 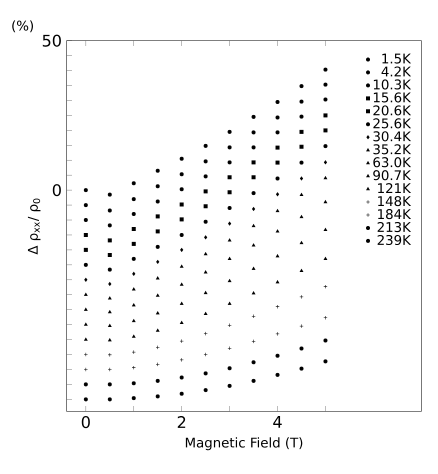 I want to click on x-tick-label: 2, so click(x=182, y=422).